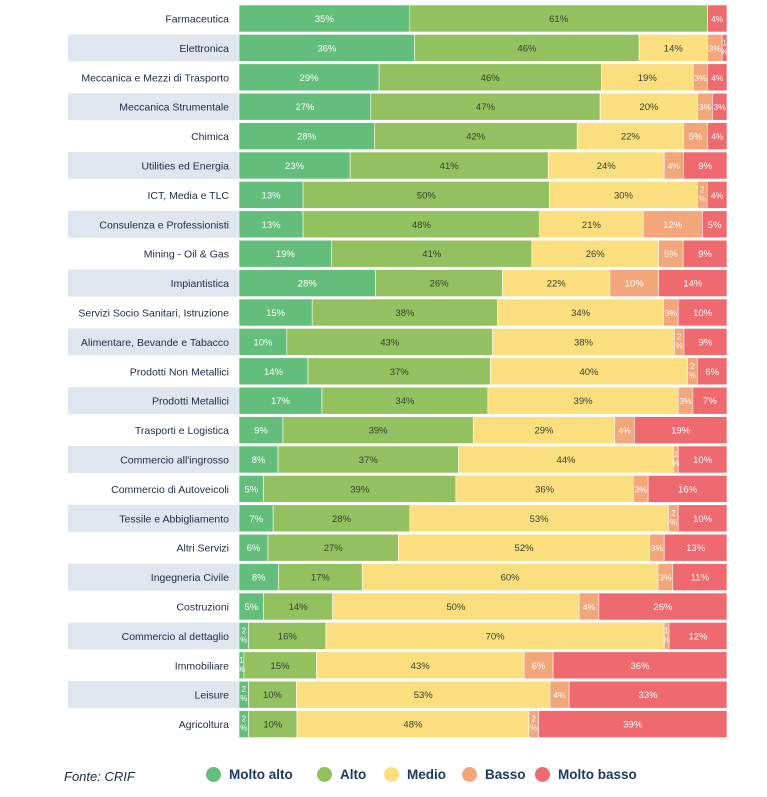  Describe the element at coordinates (712, 372) in the screenshot. I see `data-label: 6%` at that location.